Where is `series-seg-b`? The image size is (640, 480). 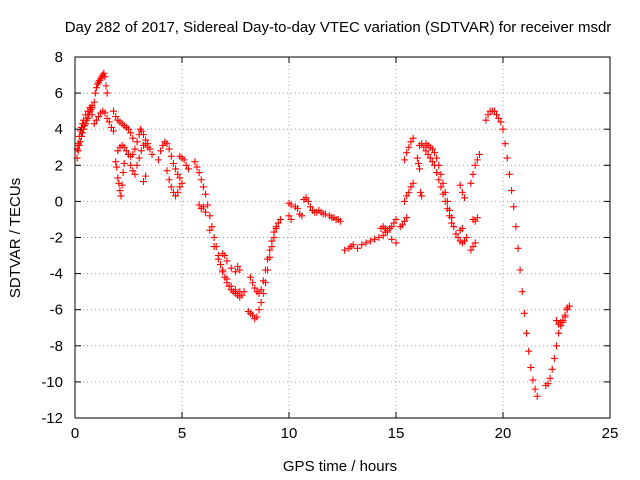
series-seg-b is located at coordinates (99, 94).